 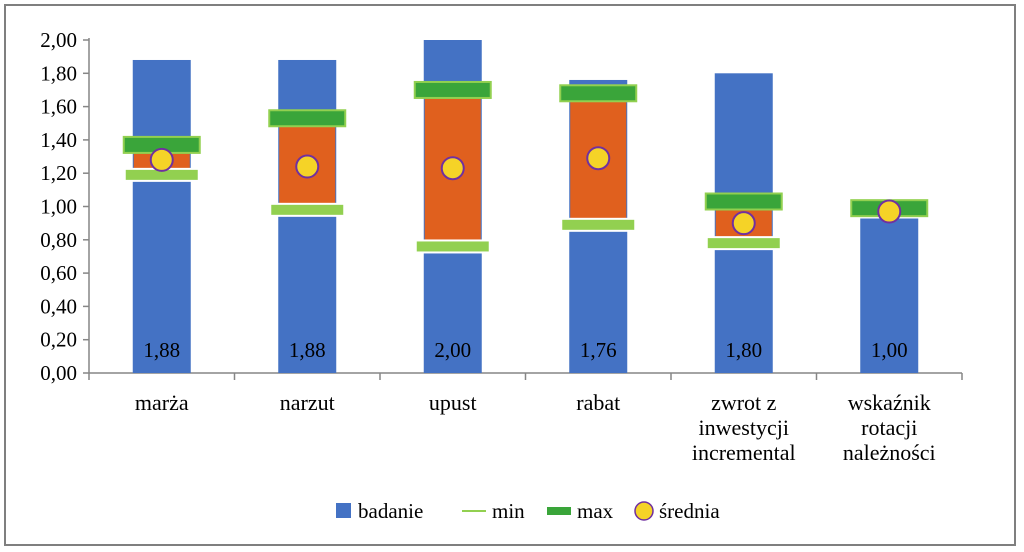 What do you see at coordinates (743, 350) in the screenshot?
I see `data-label: 1,80` at bounding box center [743, 350].